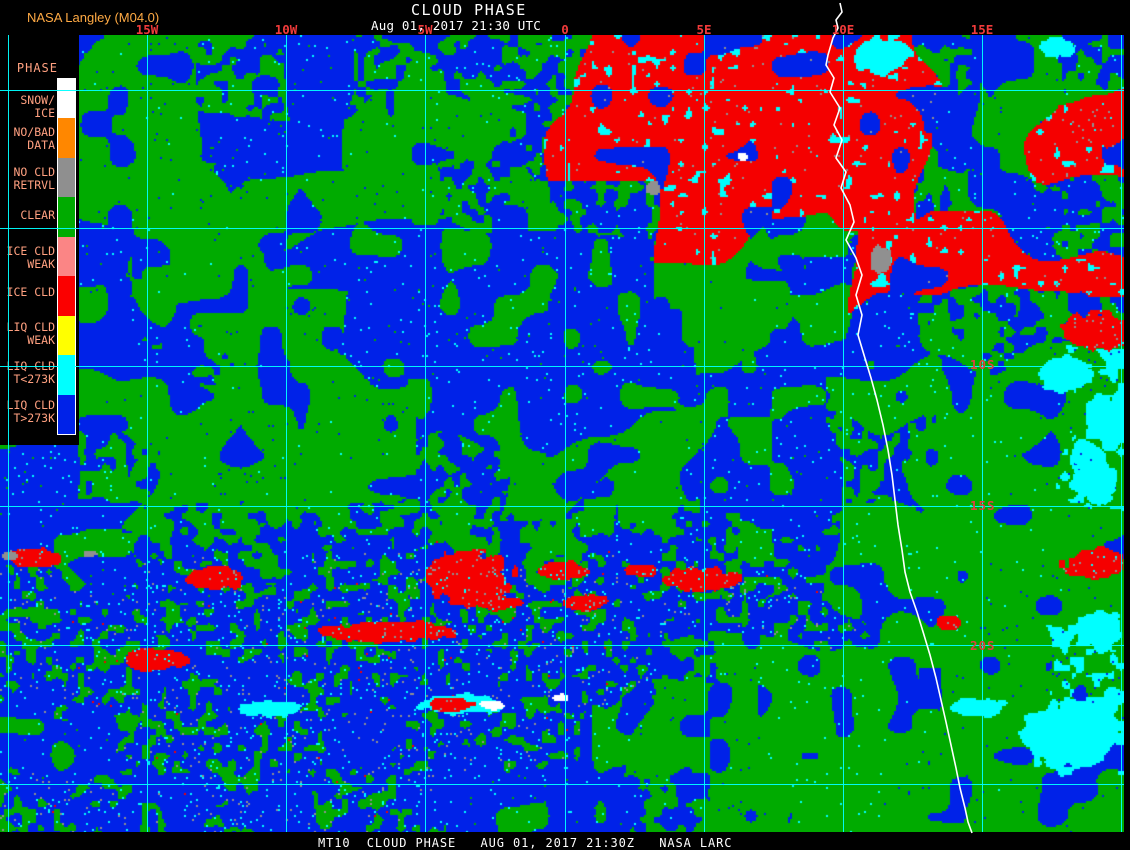  What do you see at coordinates (456, 25) in the screenshot?
I see `datetime-label: Aug 01, 2017 21:30 UTC` at bounding box center [456, 25].